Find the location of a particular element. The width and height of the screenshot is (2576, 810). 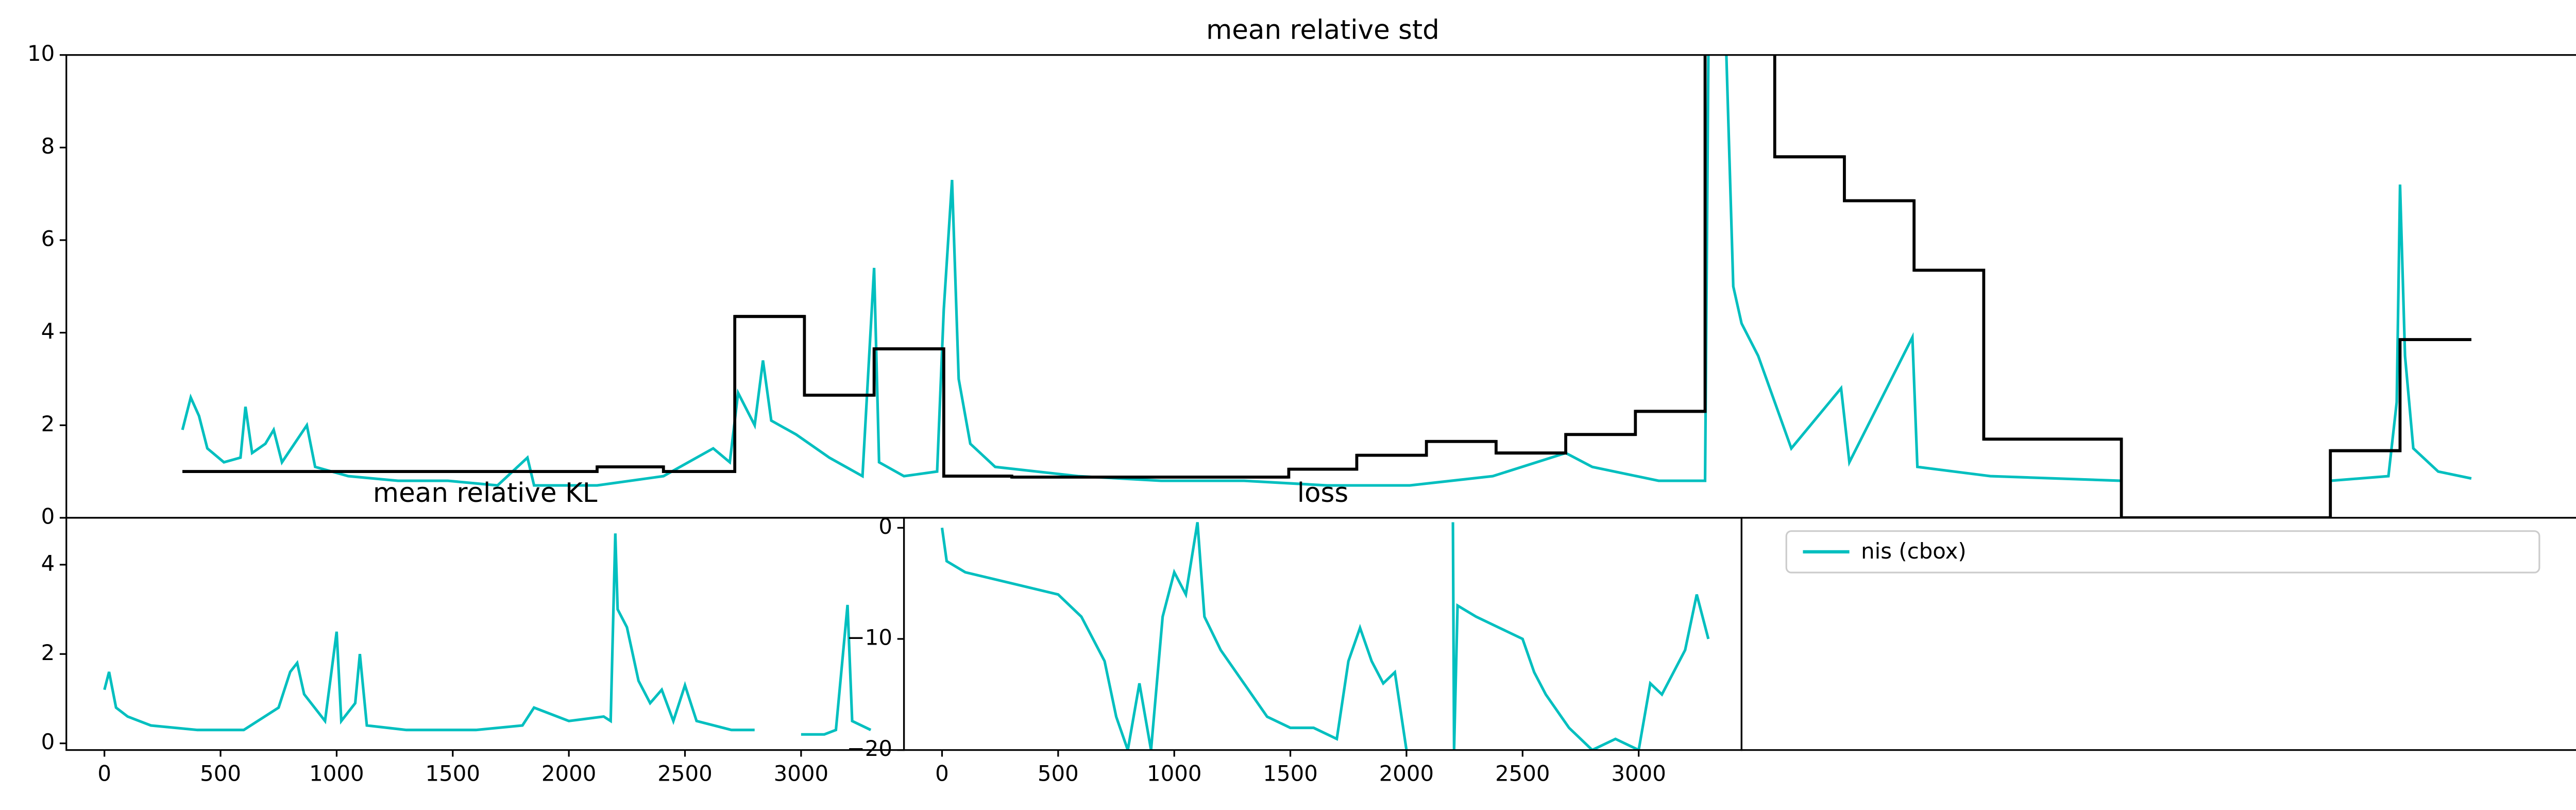

y-tick-label: 10 is located at coordinates (41, 53).